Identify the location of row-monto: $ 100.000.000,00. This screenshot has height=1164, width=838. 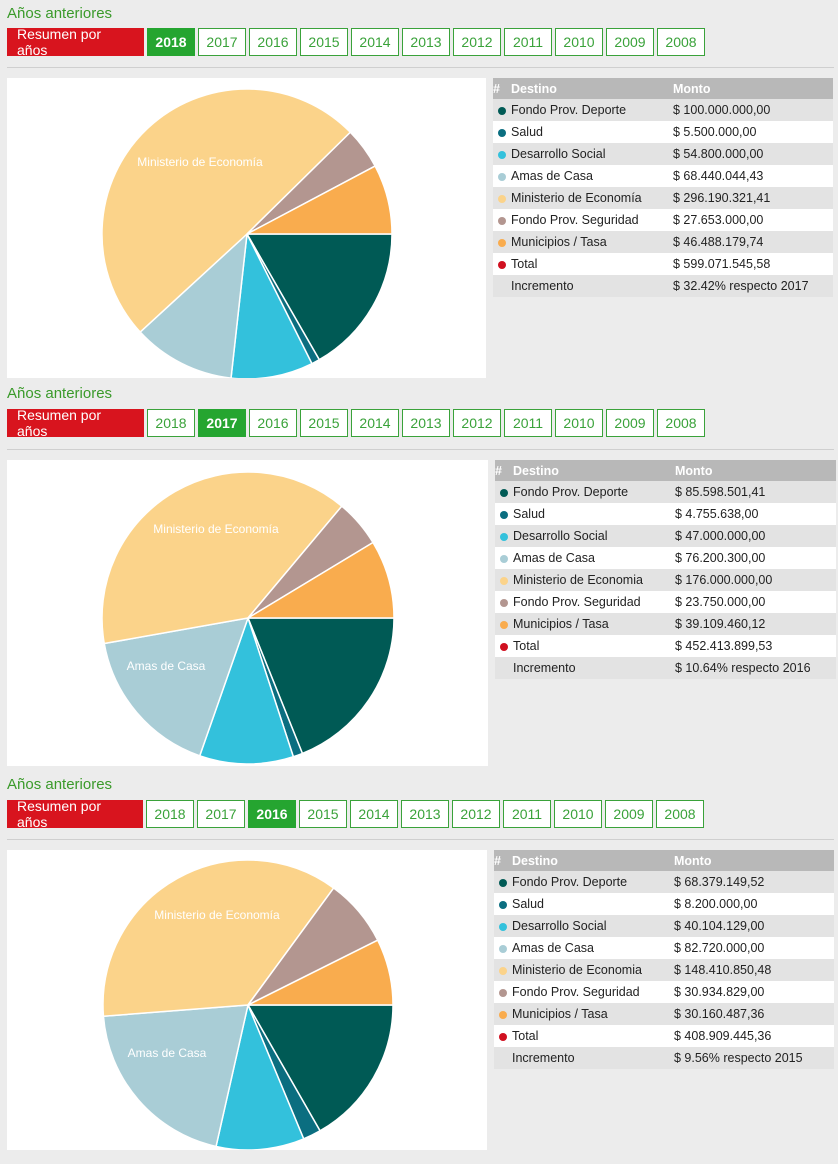
(753, 110).